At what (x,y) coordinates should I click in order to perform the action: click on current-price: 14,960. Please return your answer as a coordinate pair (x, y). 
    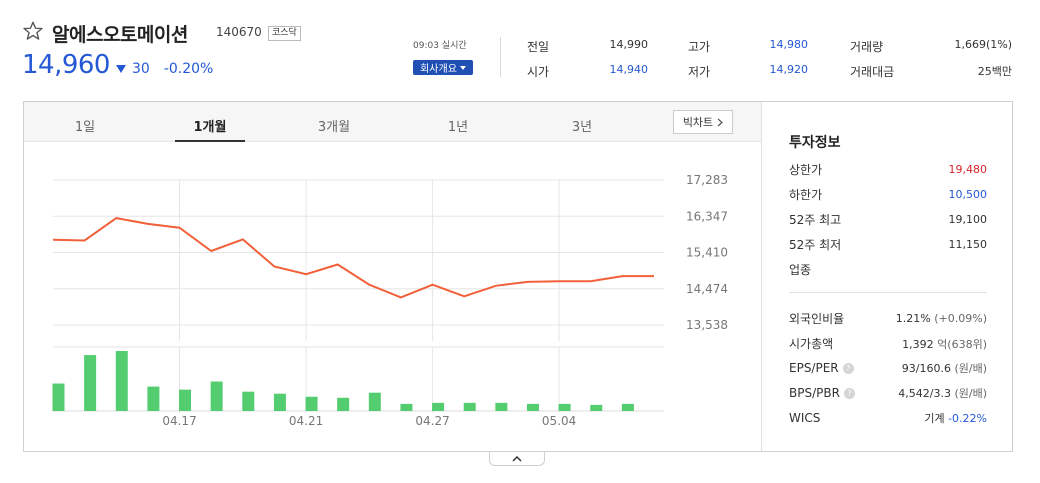
    Looking at the image, I should click on (66, 65).